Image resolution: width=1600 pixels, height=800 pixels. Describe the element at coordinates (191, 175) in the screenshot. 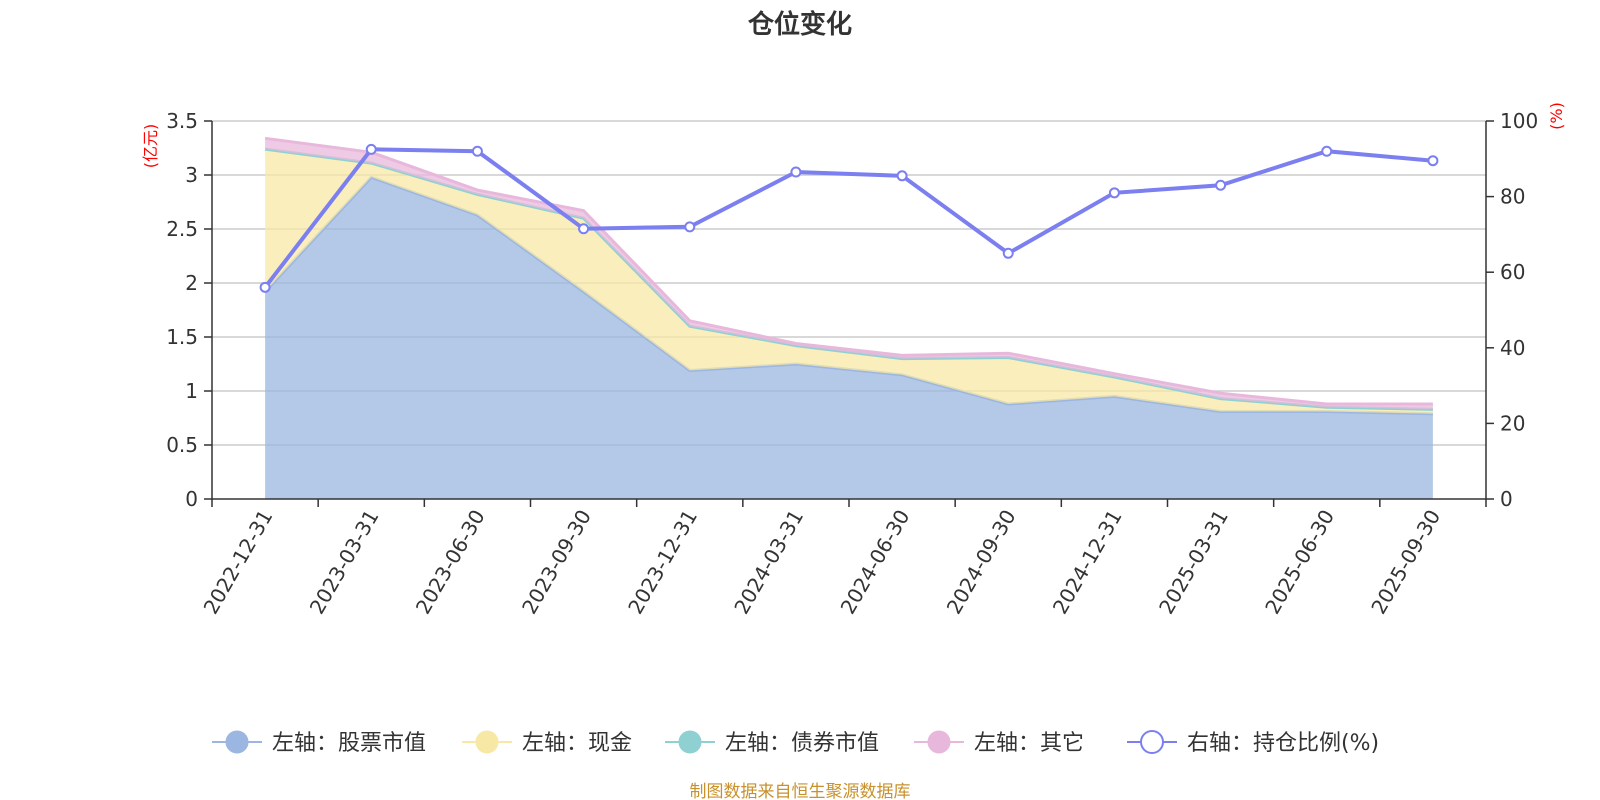

I see `left-axis-tick-label: 3` at that location.